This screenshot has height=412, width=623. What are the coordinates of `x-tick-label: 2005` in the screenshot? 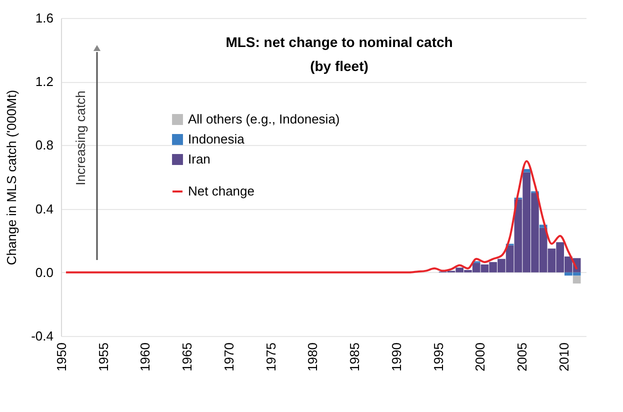 It's located at (522, 357).